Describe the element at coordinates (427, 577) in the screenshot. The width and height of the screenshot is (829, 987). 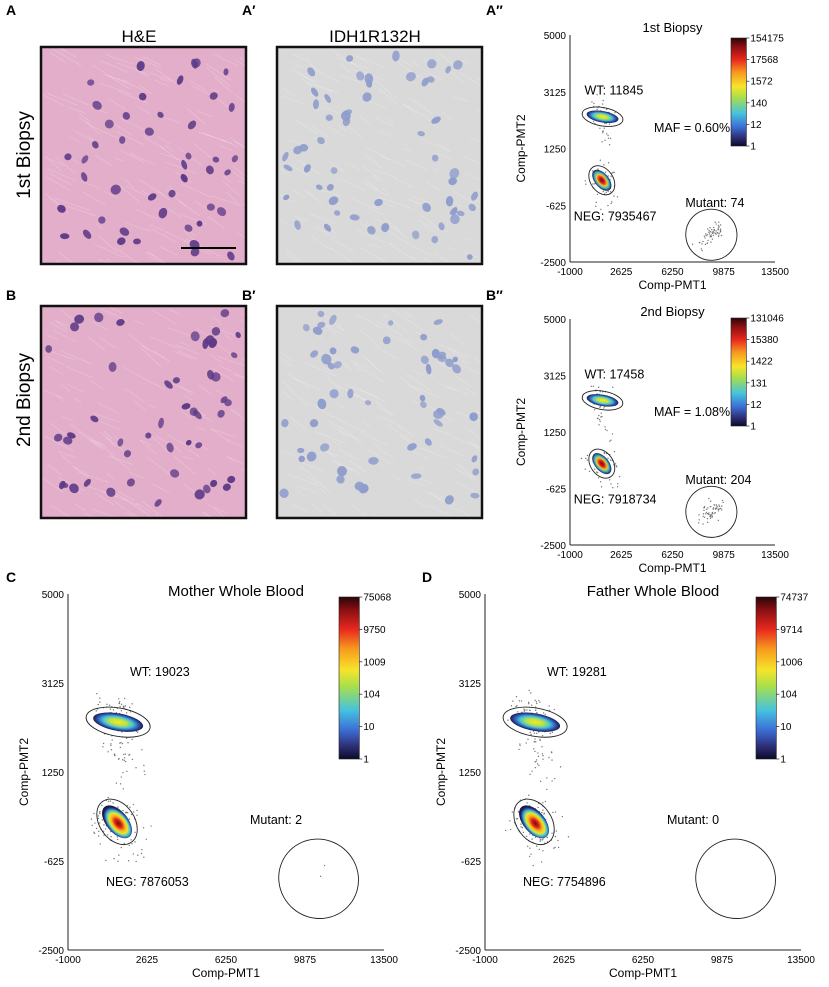
I see `panel-label-d: D` at that location.